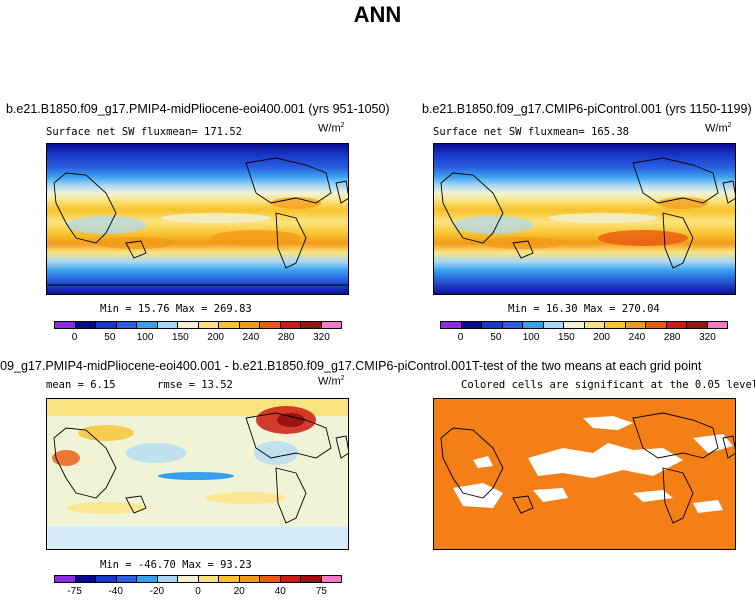 This screenshot has height=600, width=755. What do you see at coordinates (81, 385) in the screenshot?
I see `mean-value-difference: mean = 6.15` at bounding box center [81, 385].